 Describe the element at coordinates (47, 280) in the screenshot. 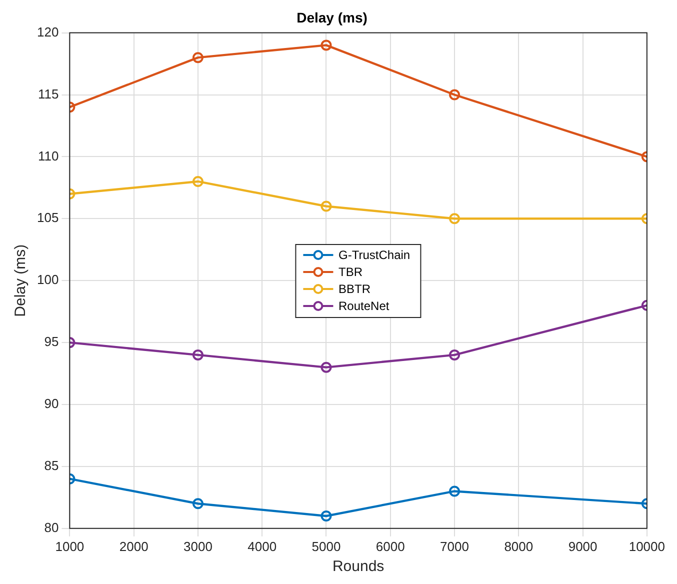

I see `y-tick-label: 100` at that location.